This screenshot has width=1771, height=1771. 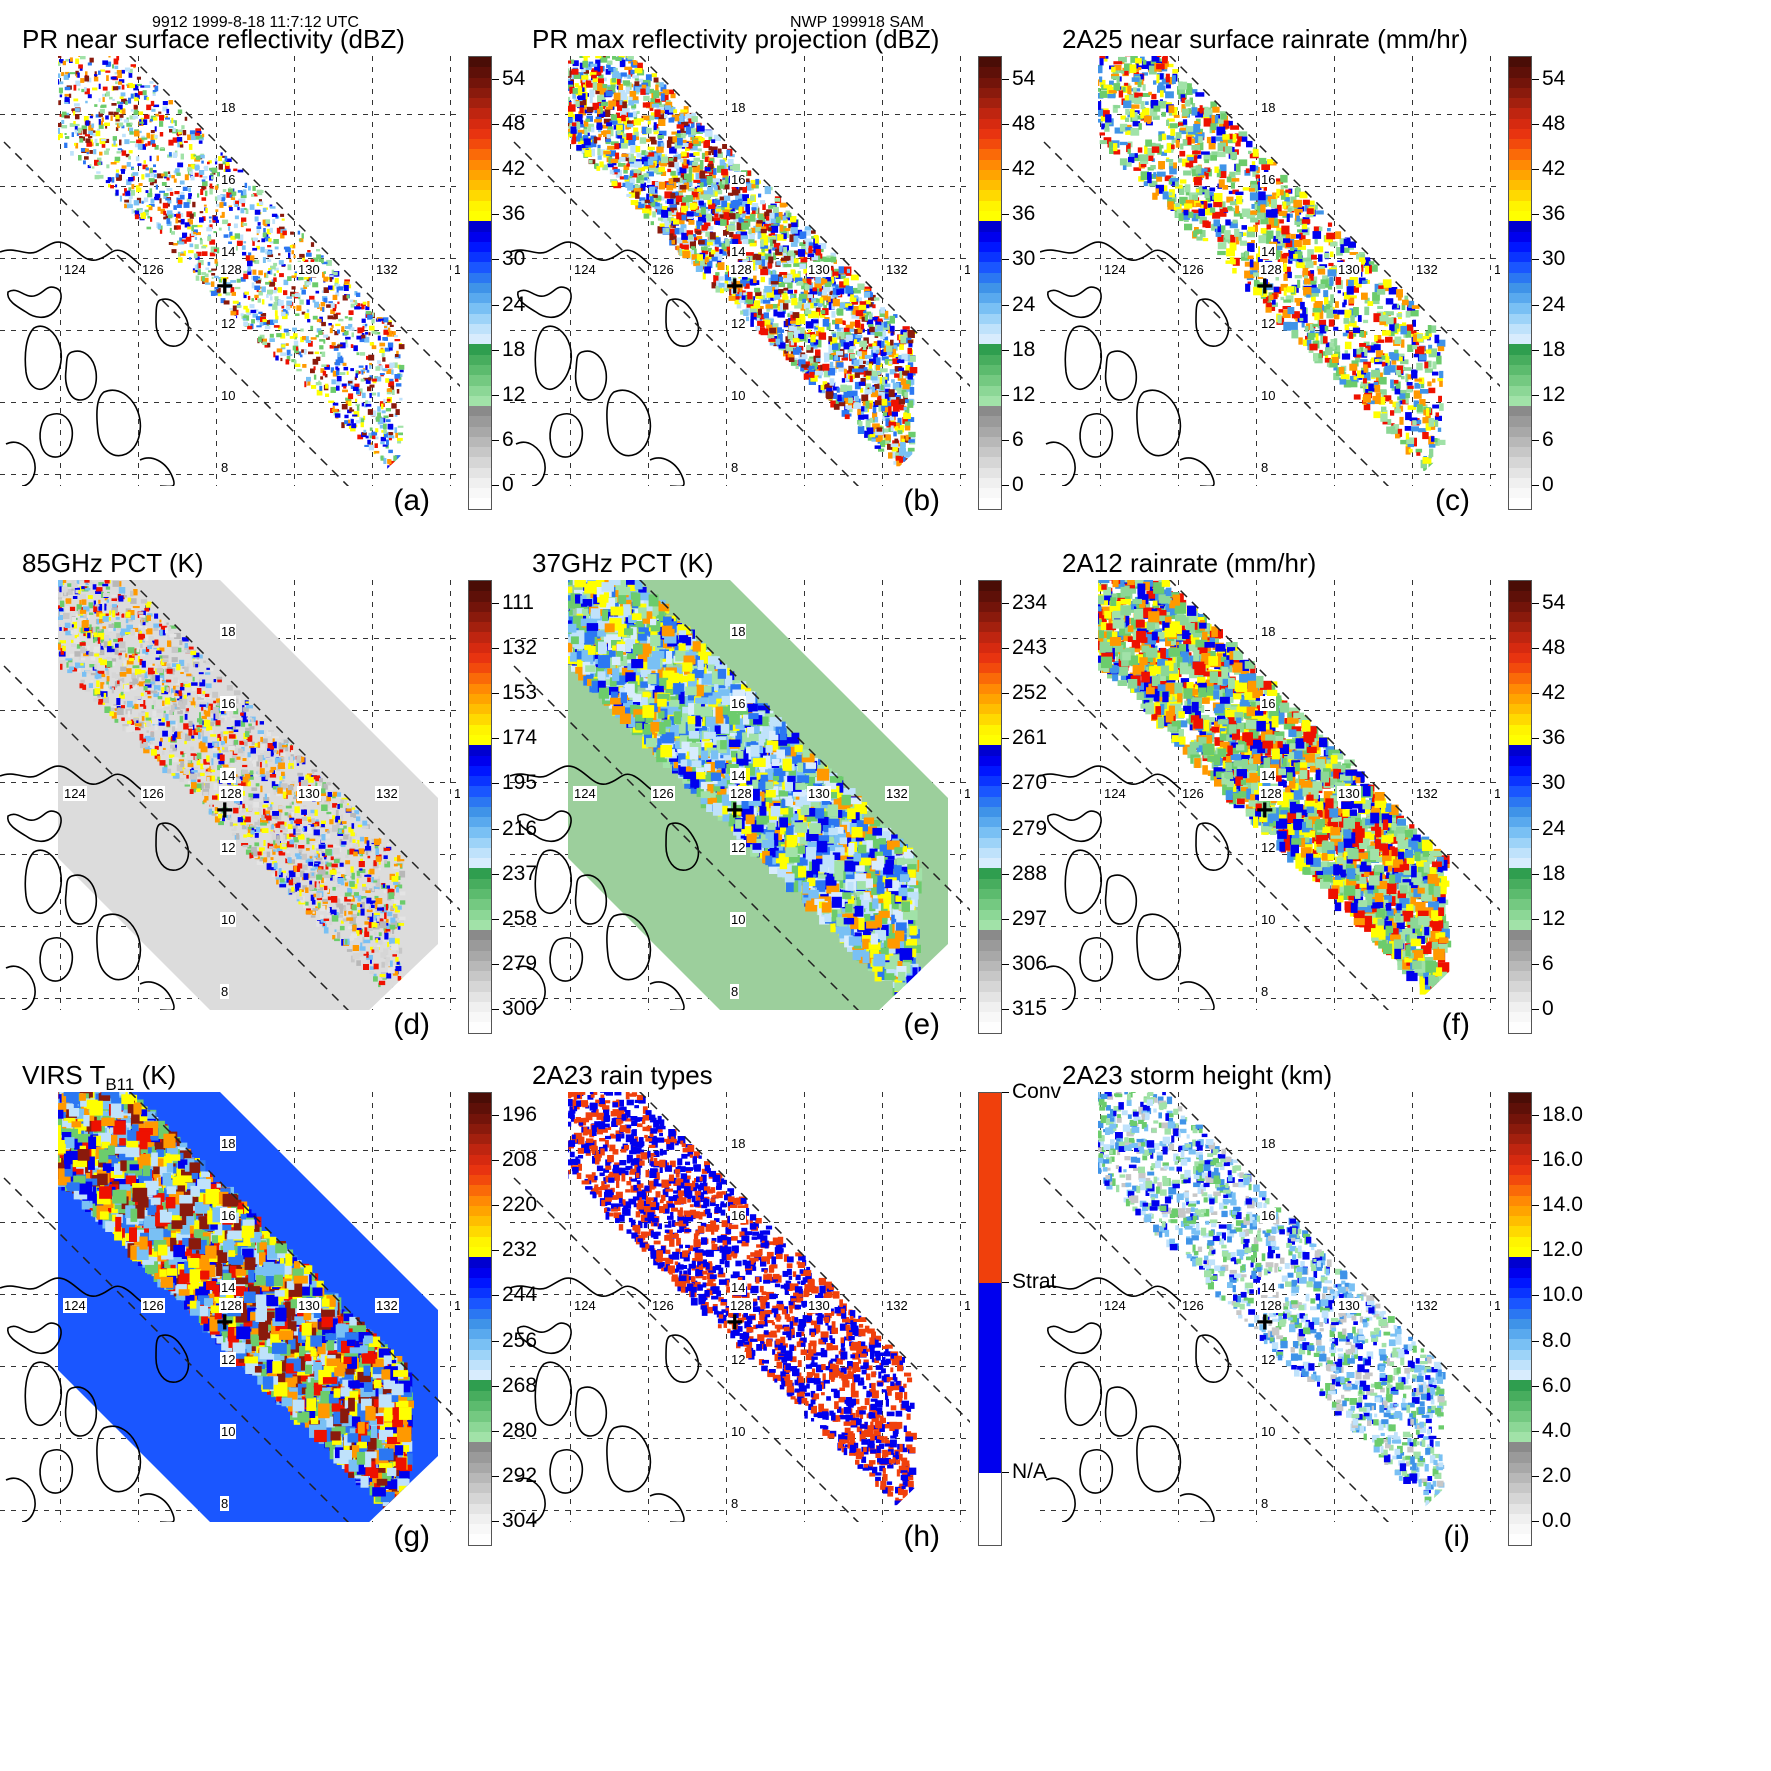 What do you see at coordinates (1553, 395) in the screenshot?
I see `colorbar-label: 12` at bounding box center [1553, 395].